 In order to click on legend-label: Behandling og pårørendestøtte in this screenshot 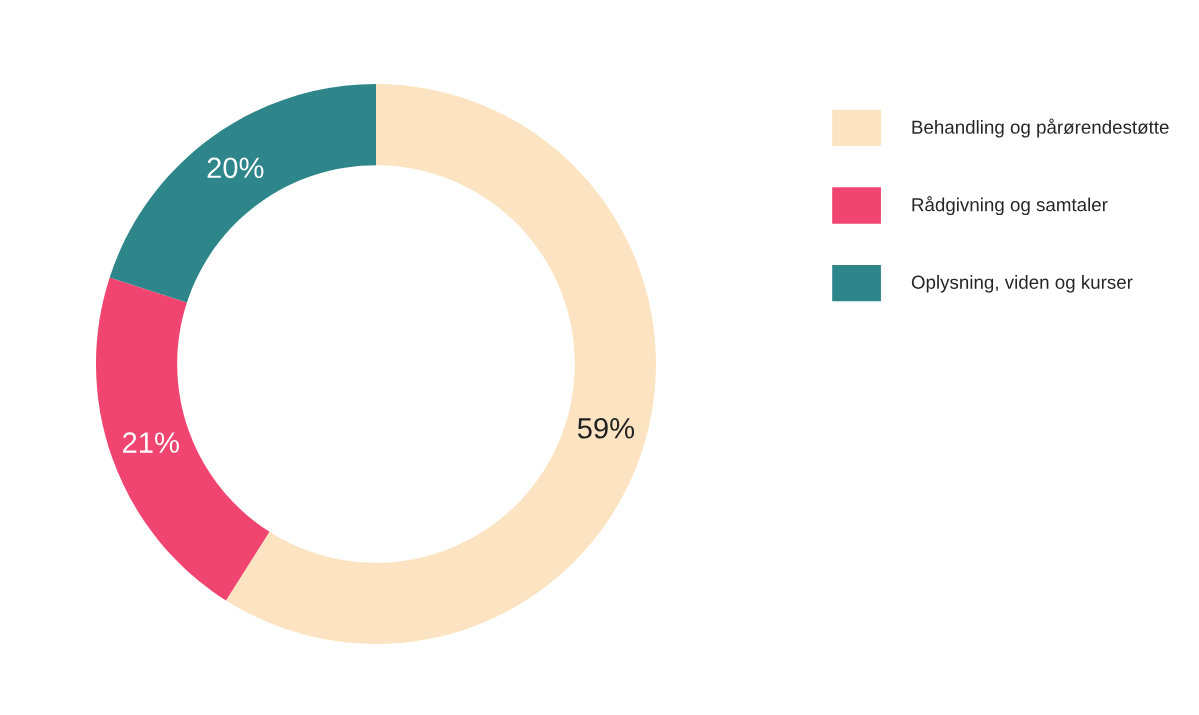, I will do `click(1040, 128)`.